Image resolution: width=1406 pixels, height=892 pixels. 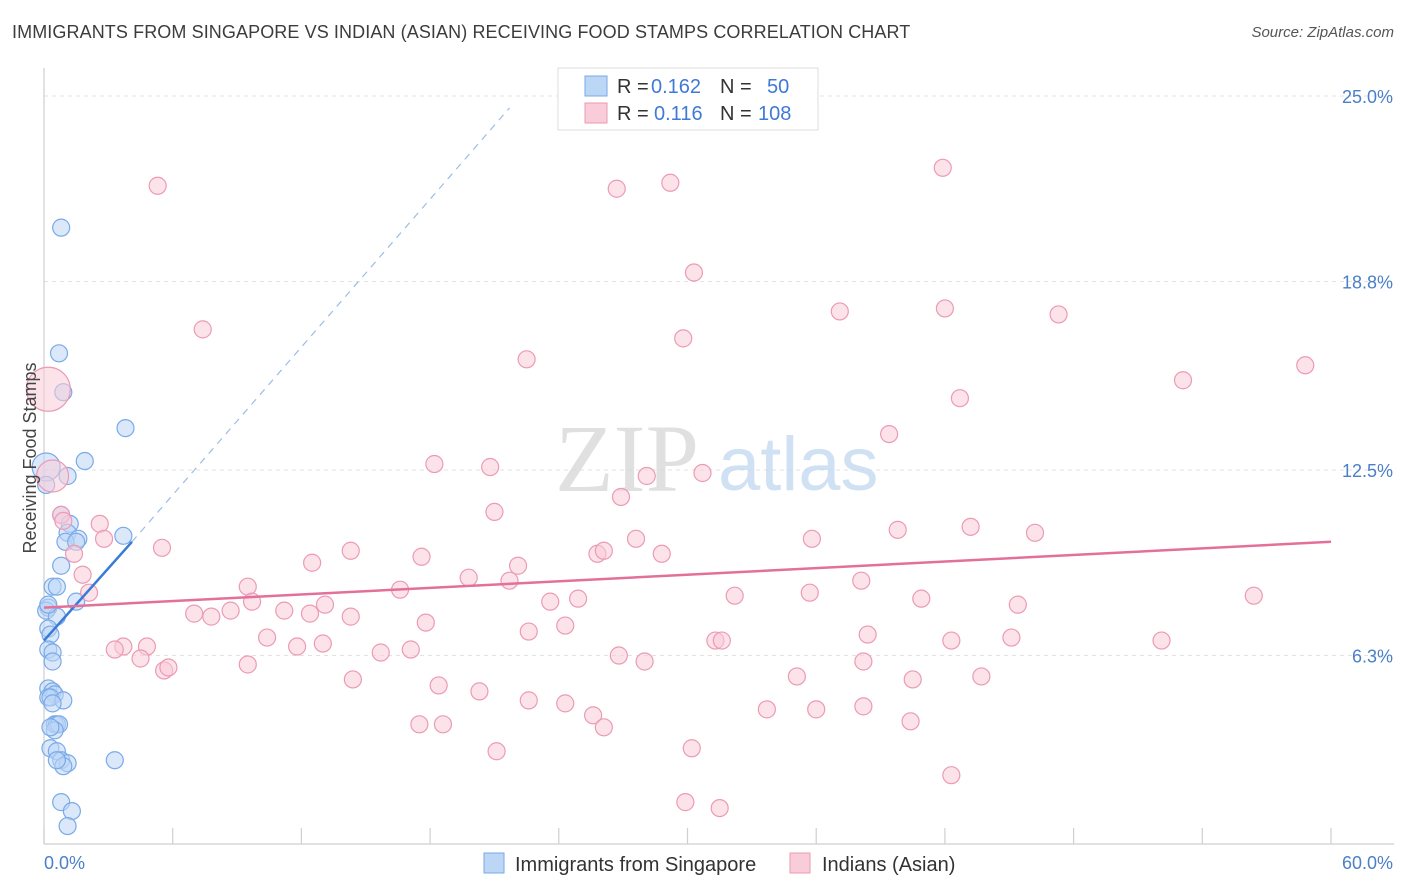 What do you see at coordinates (798, 464) in the screenshot?
I see `watermark-atlas: atlas` at bounding box center [798, 464].